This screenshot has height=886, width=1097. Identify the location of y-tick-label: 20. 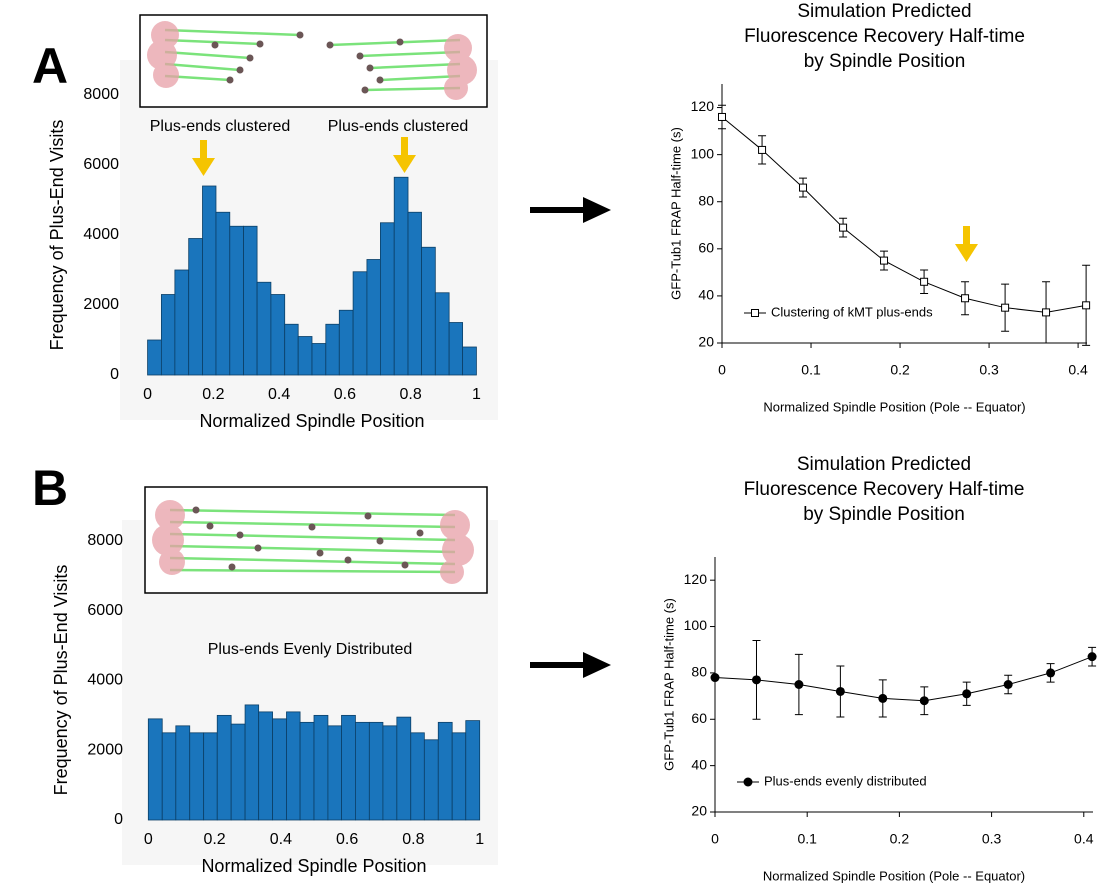
(699, 811).